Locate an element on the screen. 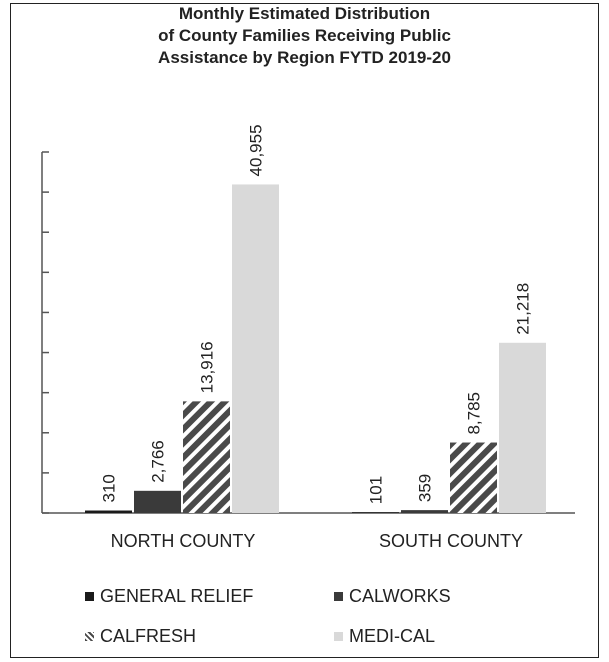 The width and height of the screenshot is (609, 662). bar-calworks-north-county is located at coordinates (157, 501).